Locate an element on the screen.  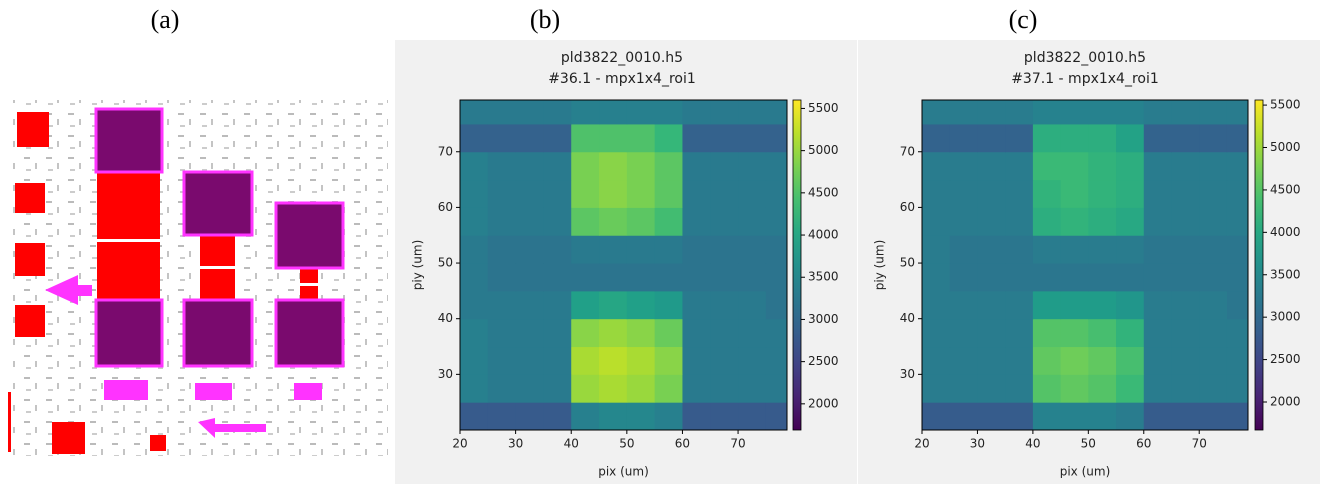
colorbar-tick-label: 3500 is located at coordinates (1285, 274).